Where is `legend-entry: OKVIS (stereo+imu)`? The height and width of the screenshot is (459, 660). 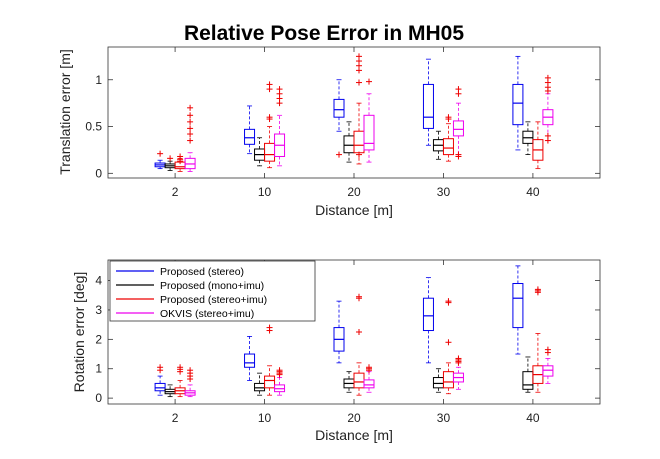
legend-entry: OKVIS (stereo+imu) is located at coordinates (207, 314).